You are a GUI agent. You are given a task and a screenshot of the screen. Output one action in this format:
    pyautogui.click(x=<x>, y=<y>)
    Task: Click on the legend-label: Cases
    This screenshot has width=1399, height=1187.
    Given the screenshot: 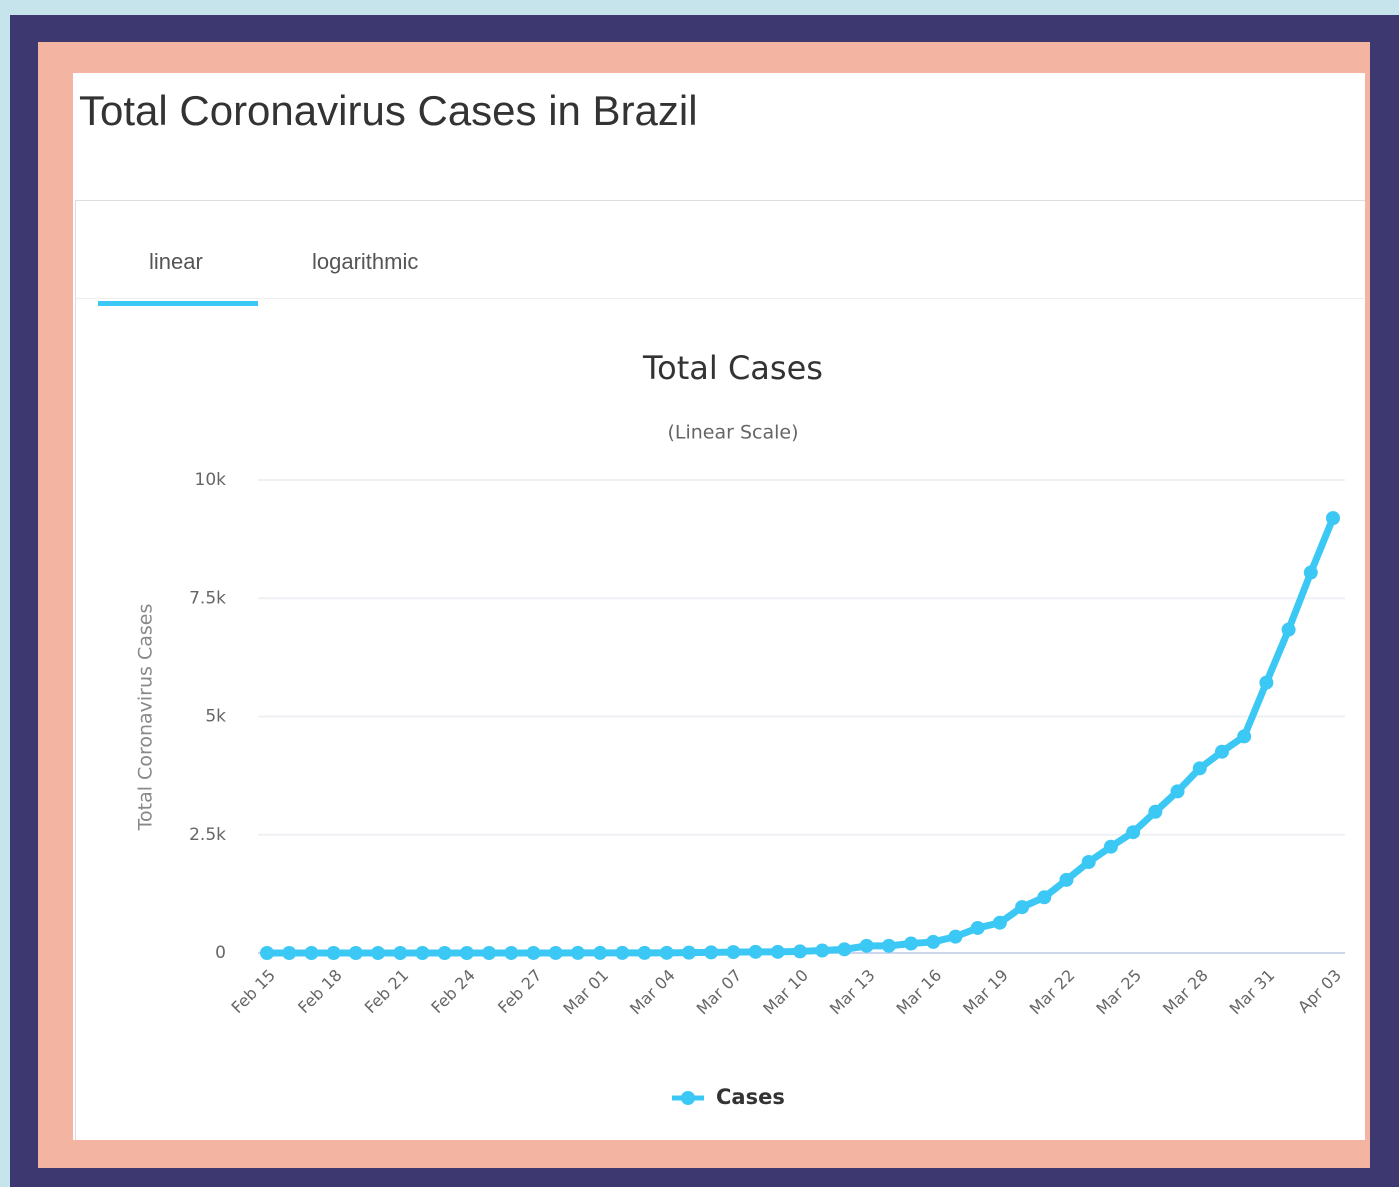 What is the action you would take?
    pyautogui.click(x=750, y=1097)
    